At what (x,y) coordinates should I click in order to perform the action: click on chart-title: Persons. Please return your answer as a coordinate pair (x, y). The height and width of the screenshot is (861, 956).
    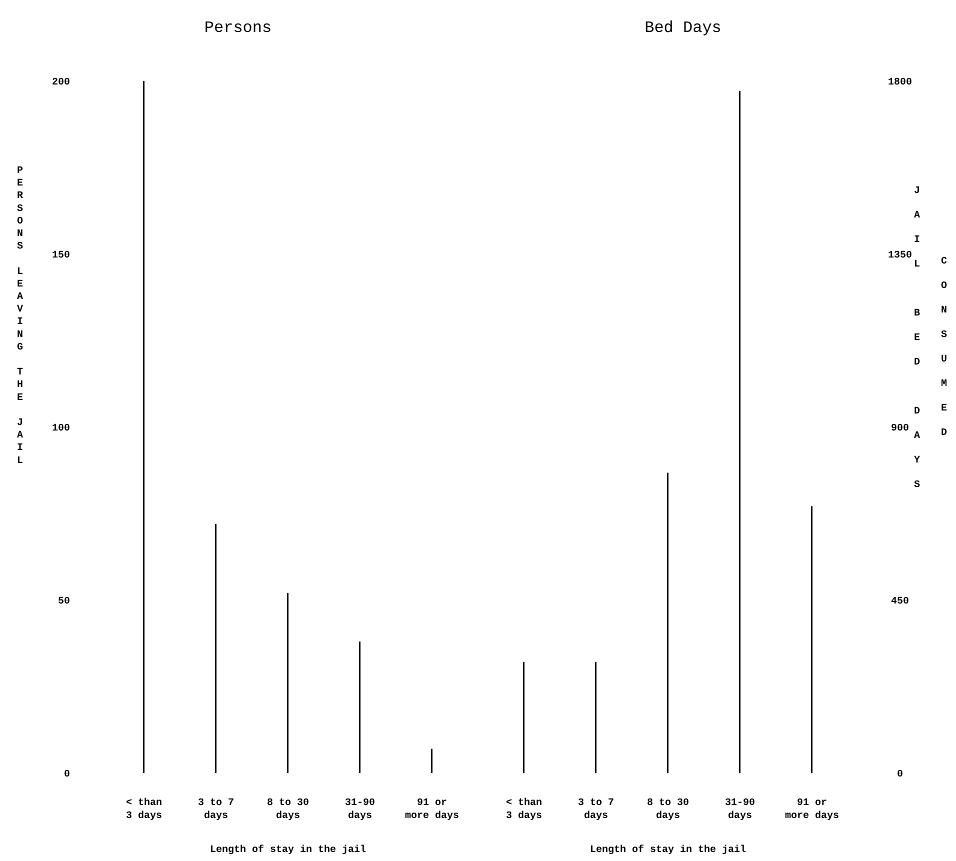
    Looking at the image, I should click on (238, 28).